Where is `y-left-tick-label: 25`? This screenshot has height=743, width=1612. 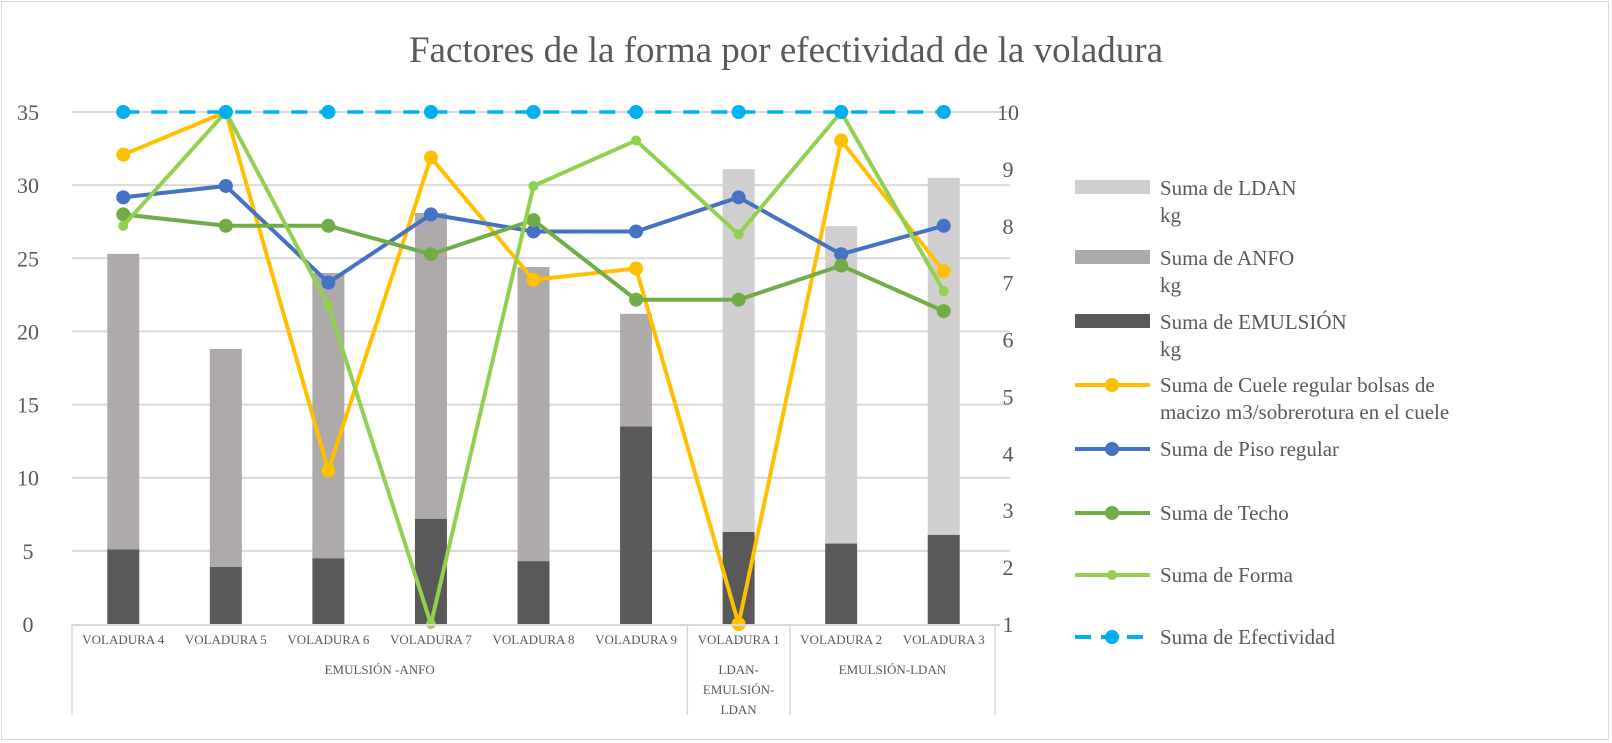 y-left-tick-label: 25 is located at coordinates (28, 258).